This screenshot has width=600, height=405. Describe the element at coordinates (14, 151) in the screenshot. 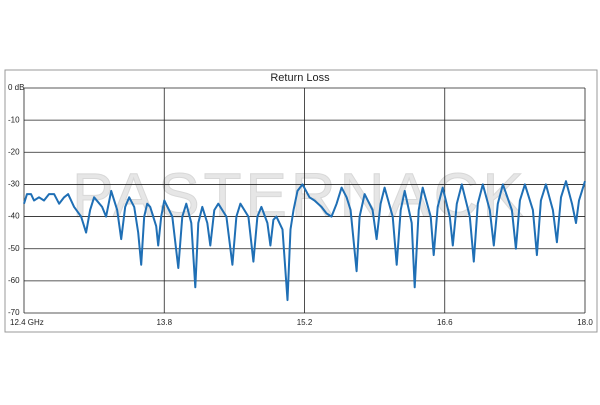

I see `y-tick-label: -20` at that location.